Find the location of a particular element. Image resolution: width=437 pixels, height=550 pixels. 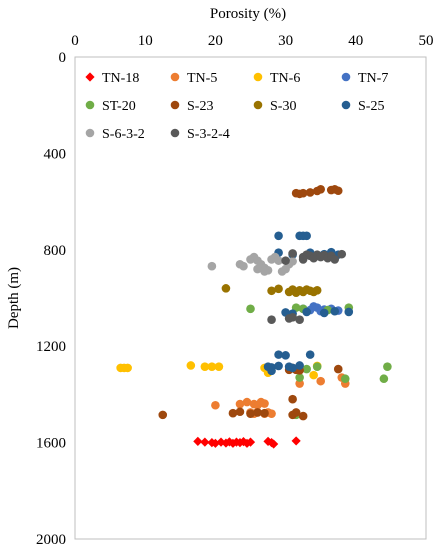

legend-label: TN-18 is located at coordinates (120, 78).